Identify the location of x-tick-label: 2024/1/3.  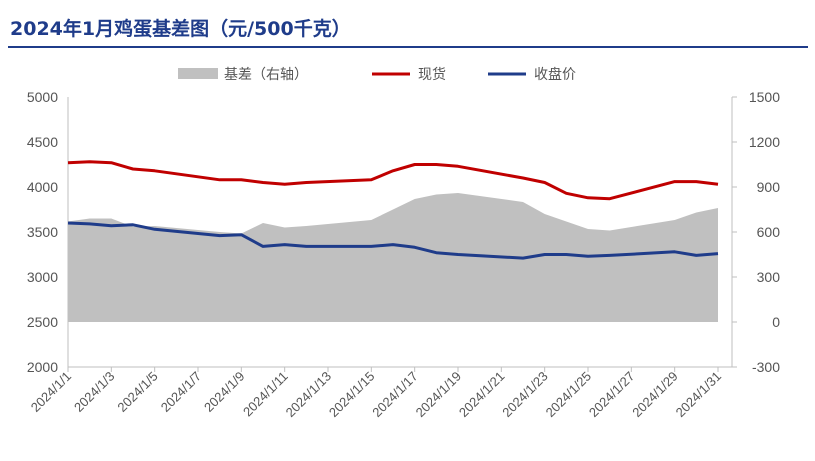
(94, 392).